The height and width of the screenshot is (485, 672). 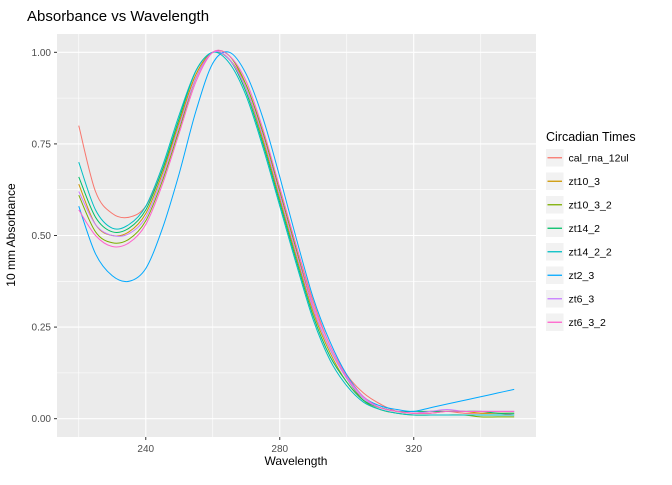 What do you see at coordinates (582, 276) in the screenshot?
I see `legend-label: zt2_3` at bounding box center [582, 276].